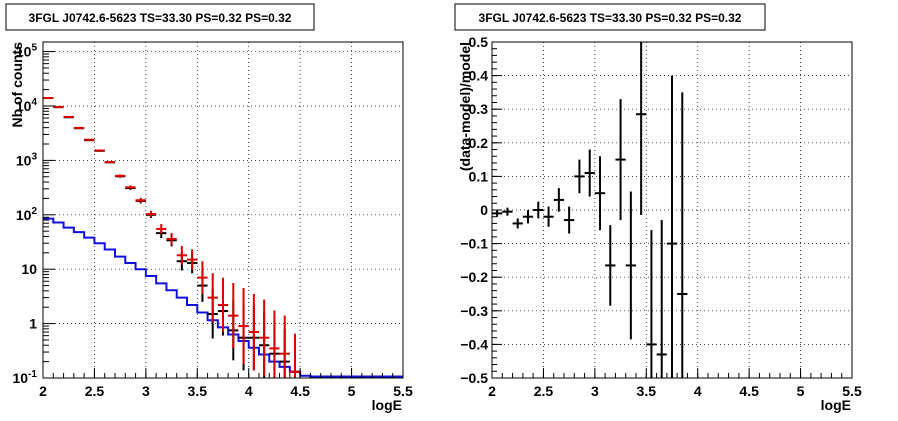  I want to click on counts-x-tick-label: 5.5, so click(403, 391).